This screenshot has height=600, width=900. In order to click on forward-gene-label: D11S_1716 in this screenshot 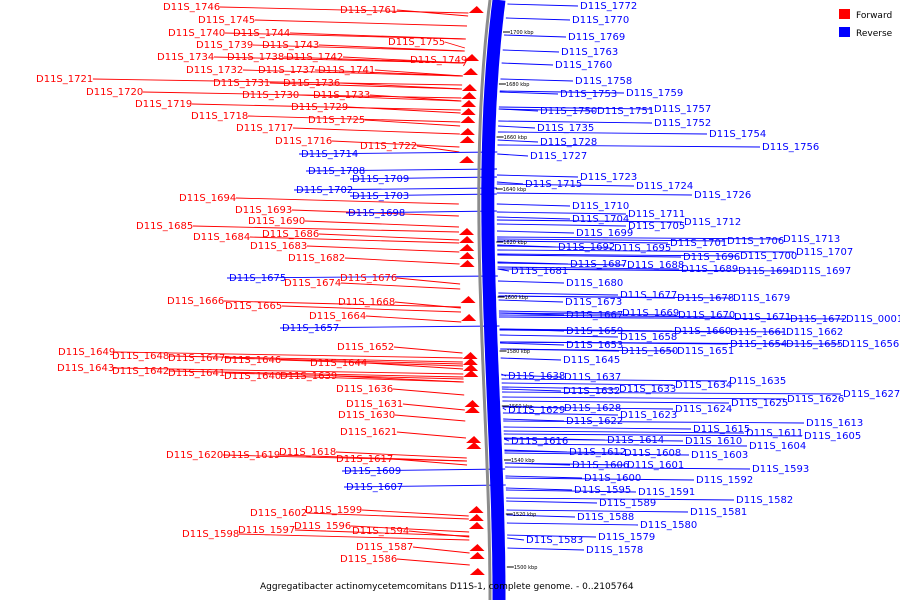, I will do `click(303, 141)`.